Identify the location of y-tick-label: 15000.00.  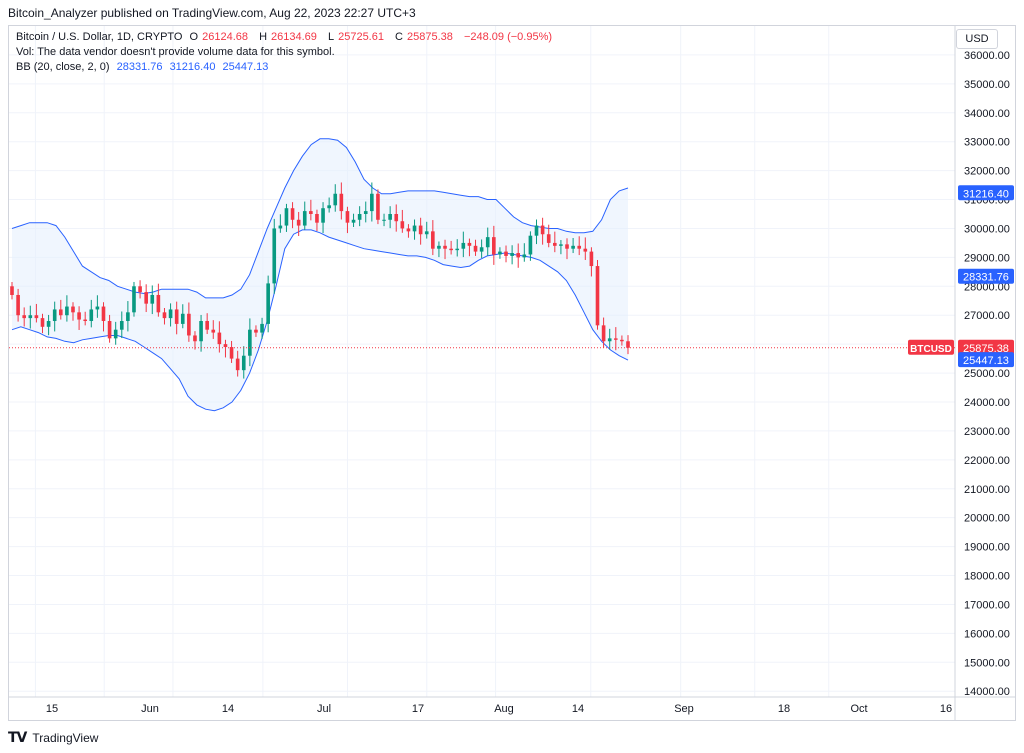
(987, 663).